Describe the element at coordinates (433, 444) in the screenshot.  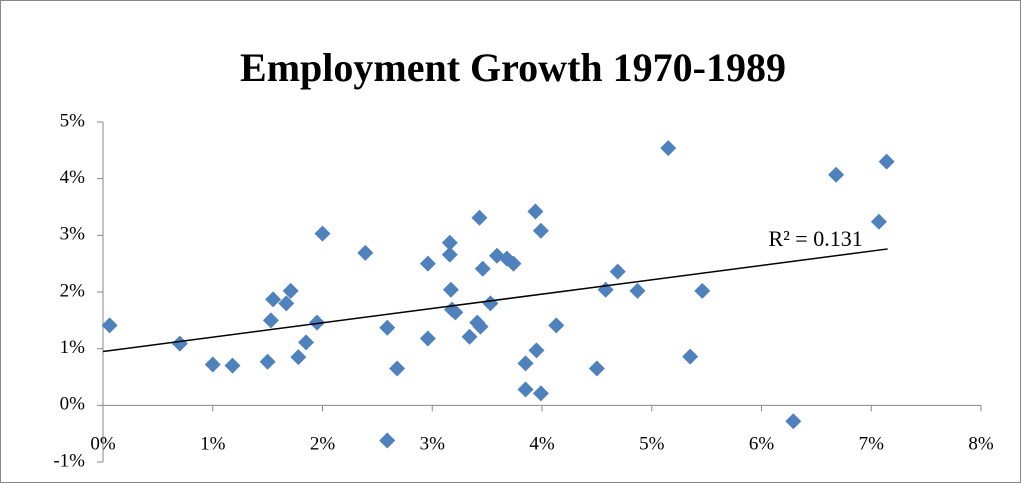
I see `x-tick-label: 3%` at that location.